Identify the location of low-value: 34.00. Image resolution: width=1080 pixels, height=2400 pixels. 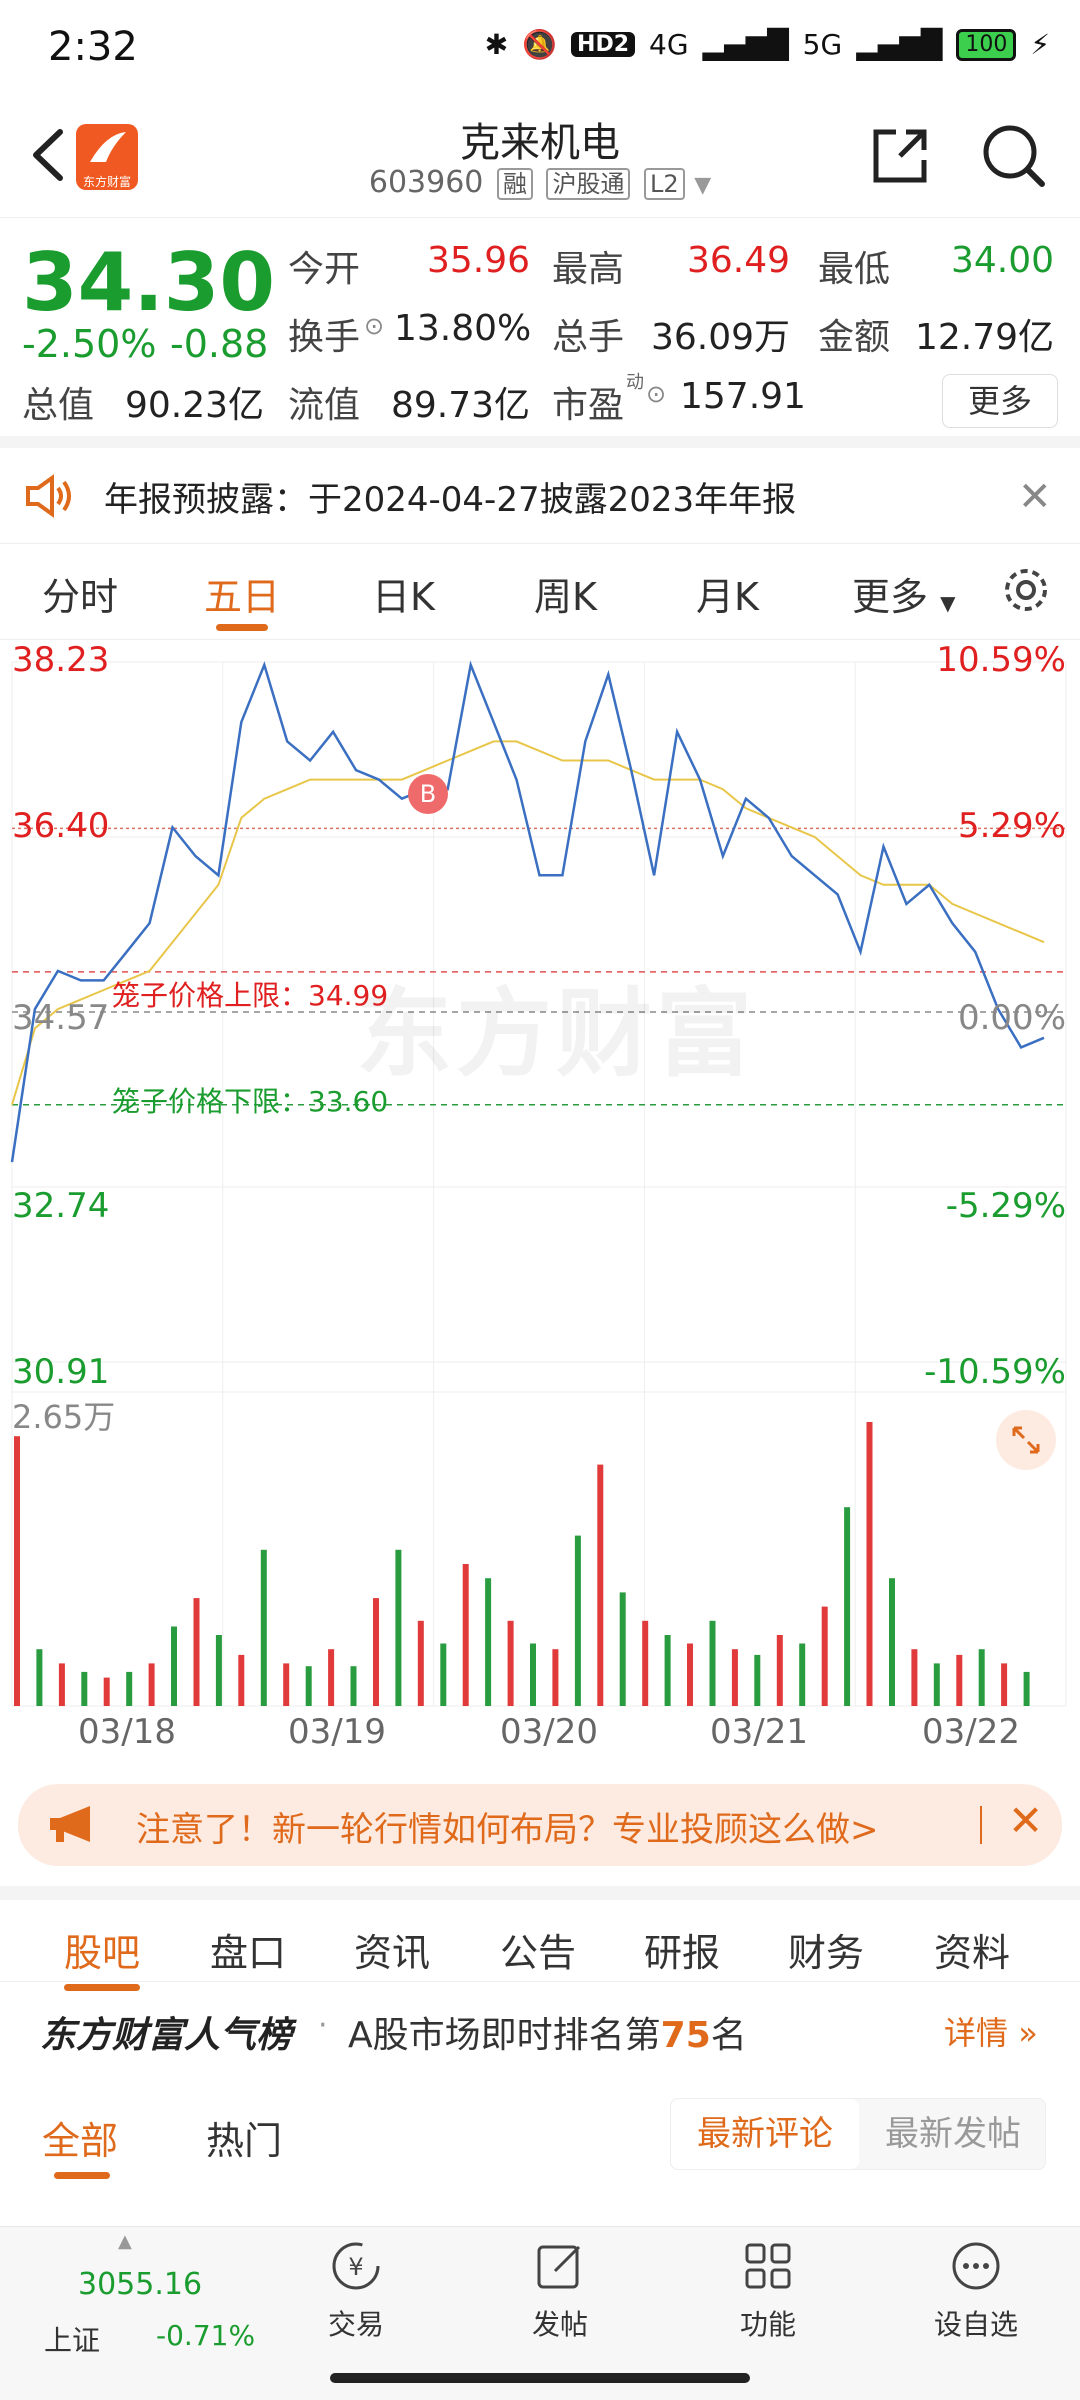
(1002, 260).